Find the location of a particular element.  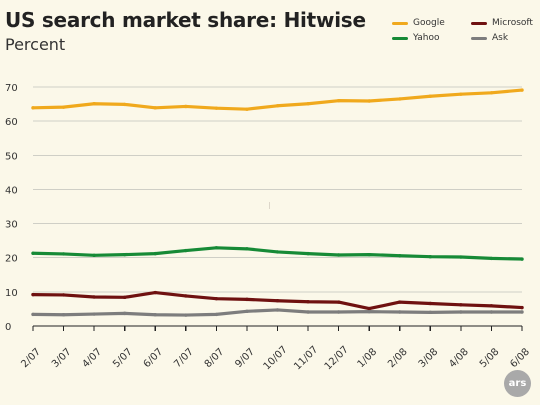

legend-item-ask: Ask is located at coordinates (489, 38).